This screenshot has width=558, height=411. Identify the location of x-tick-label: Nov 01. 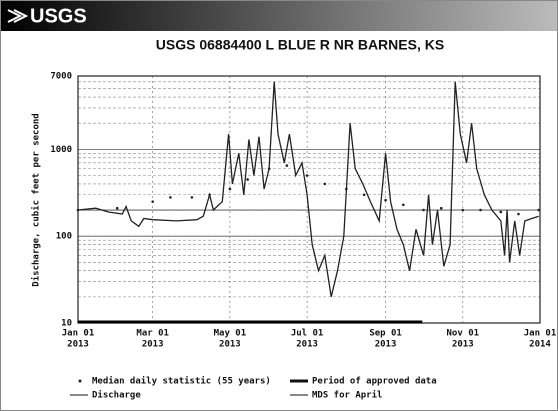
(463, 334).